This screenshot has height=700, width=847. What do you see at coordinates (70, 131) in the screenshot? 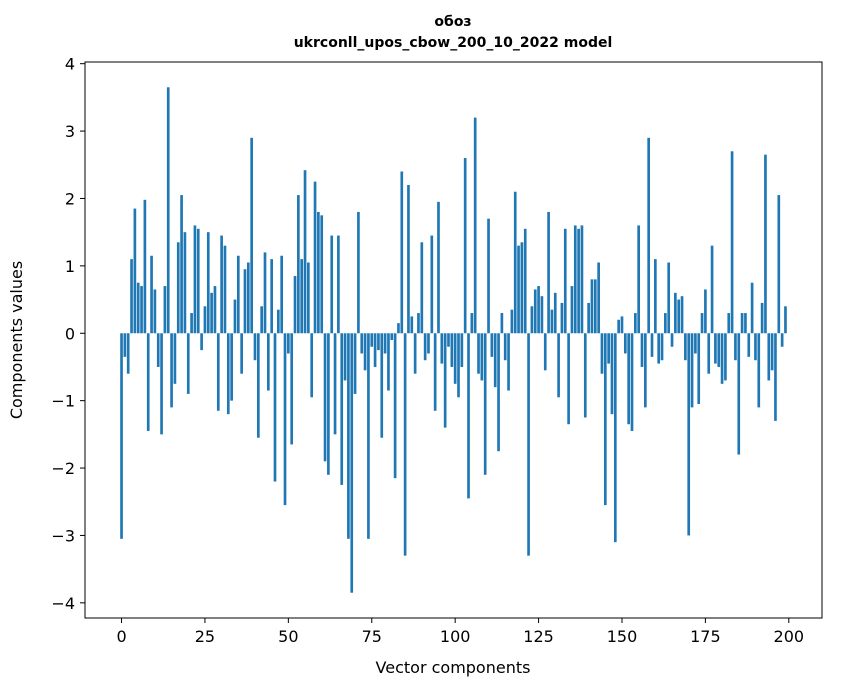
I see `y-tick-label: 3` at bounding box center [70, 131].